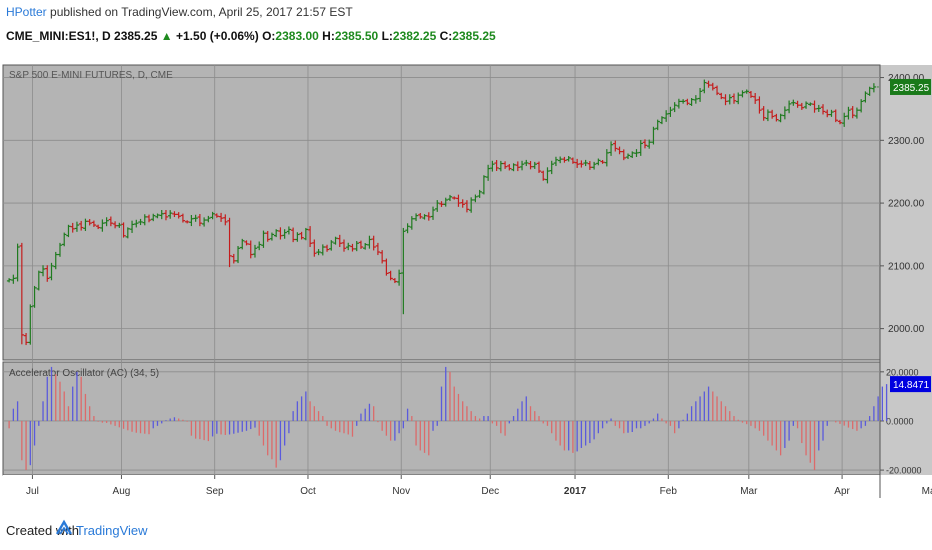  I want to click on low-label: L:, so click(387, 36).